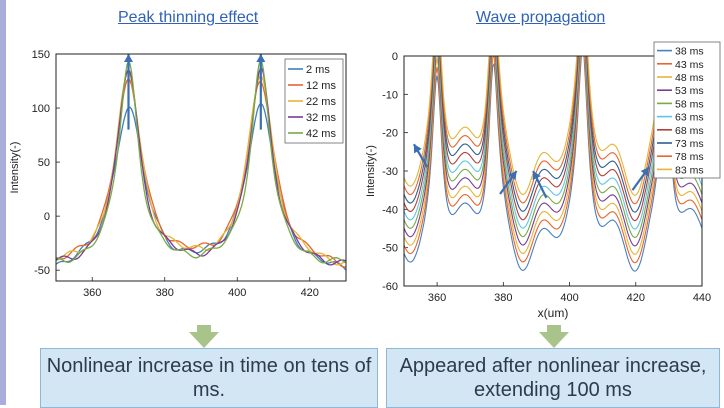  What do you see at coordinates (44, 163) in the screenshot?
I see `y-tick-label: 50` at bounding box center [44, 163].